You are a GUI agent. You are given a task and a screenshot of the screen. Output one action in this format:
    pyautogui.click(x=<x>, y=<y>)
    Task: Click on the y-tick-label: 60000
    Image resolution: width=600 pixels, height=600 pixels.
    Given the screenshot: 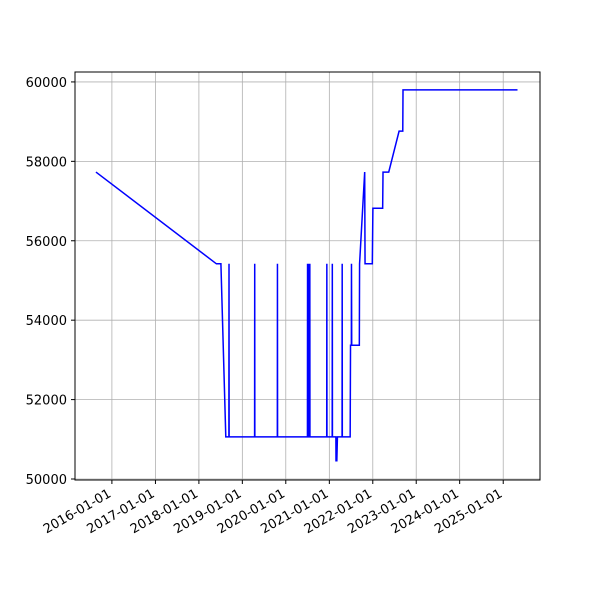 What is the action you would take?
    pyautogui.click(x=46, y=83)
    